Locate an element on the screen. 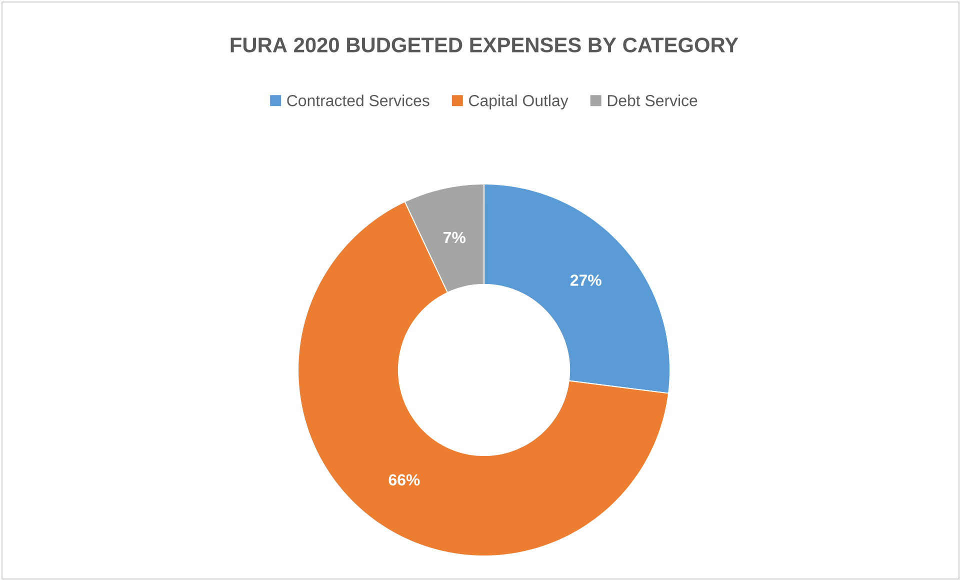 The image size is (961, 581). data-label: 7% is located at coordinates (455, 238).